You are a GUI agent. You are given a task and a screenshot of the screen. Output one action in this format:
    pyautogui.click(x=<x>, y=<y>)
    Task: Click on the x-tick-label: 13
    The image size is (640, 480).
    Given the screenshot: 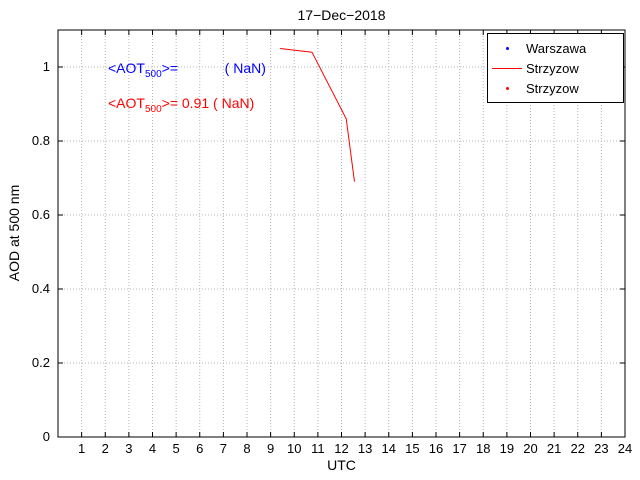 What is the action you would take?
    pyautogui.click(x=365, y=448)
    